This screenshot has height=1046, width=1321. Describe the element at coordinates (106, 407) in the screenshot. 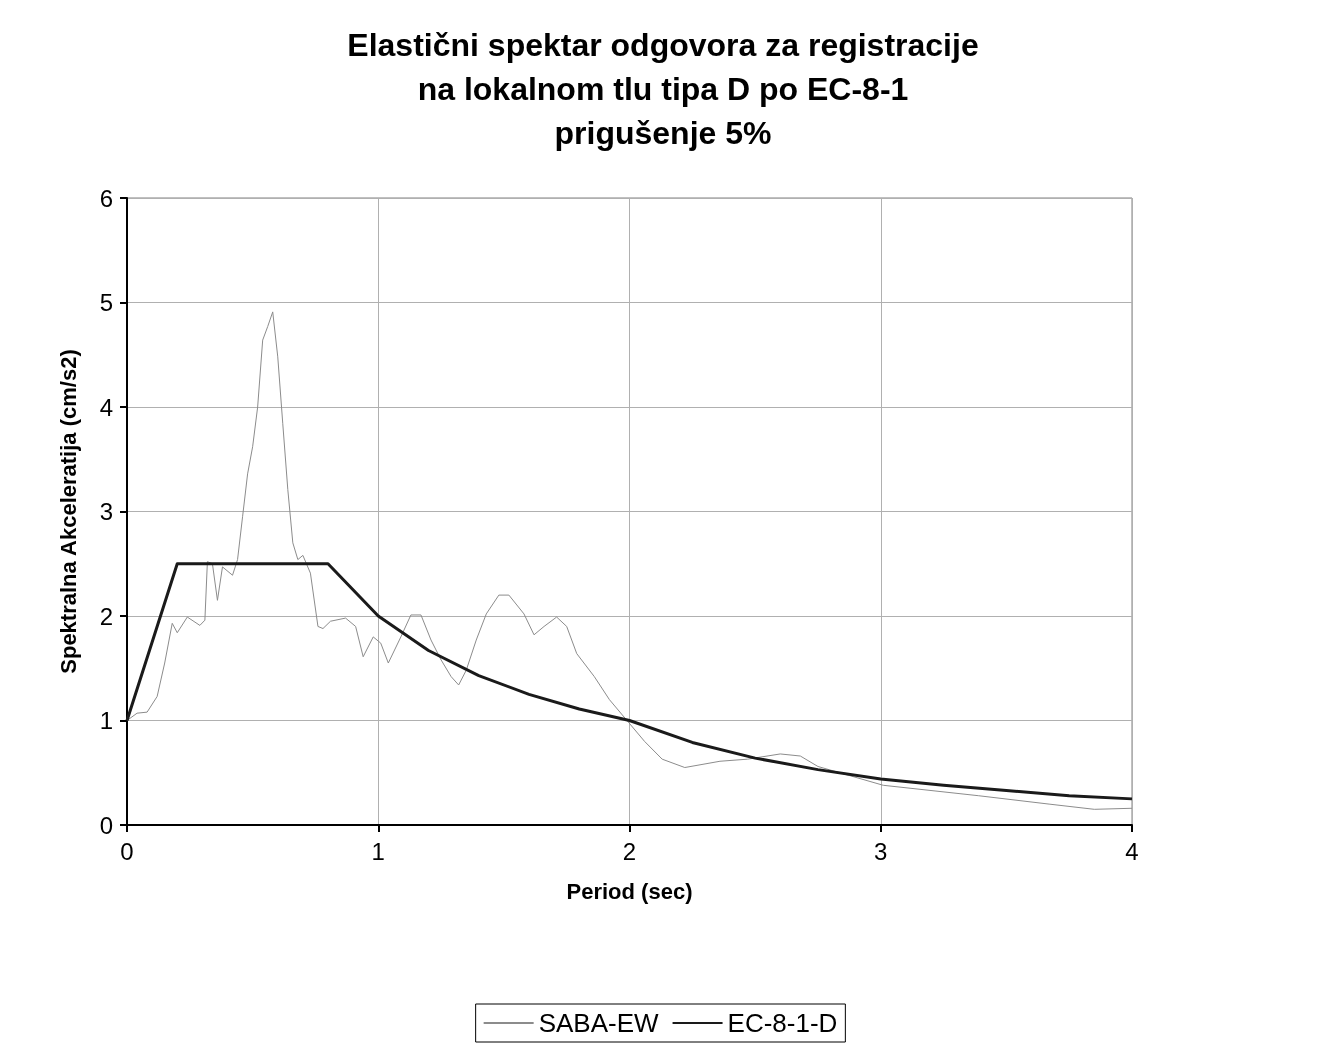

I see `y-tick-label: 4` at that location.